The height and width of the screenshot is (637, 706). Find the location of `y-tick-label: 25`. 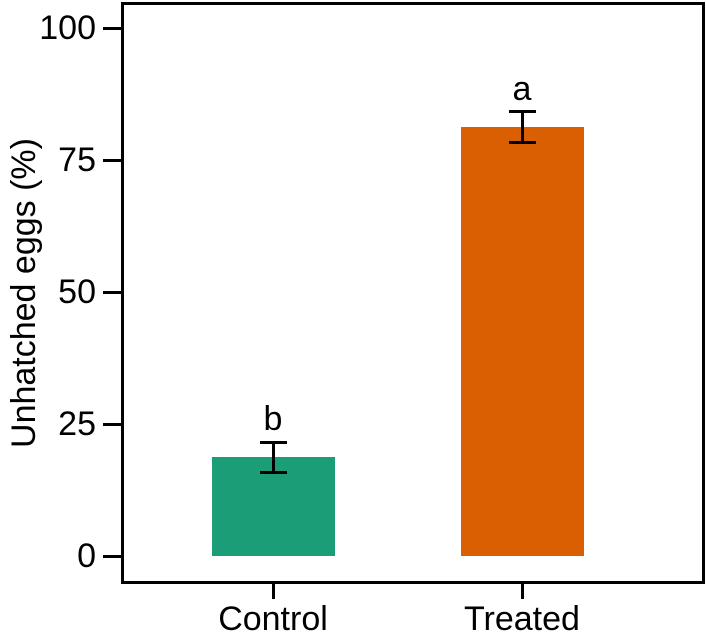

y-tick-label: 25 is located at coordinates (77, 424).